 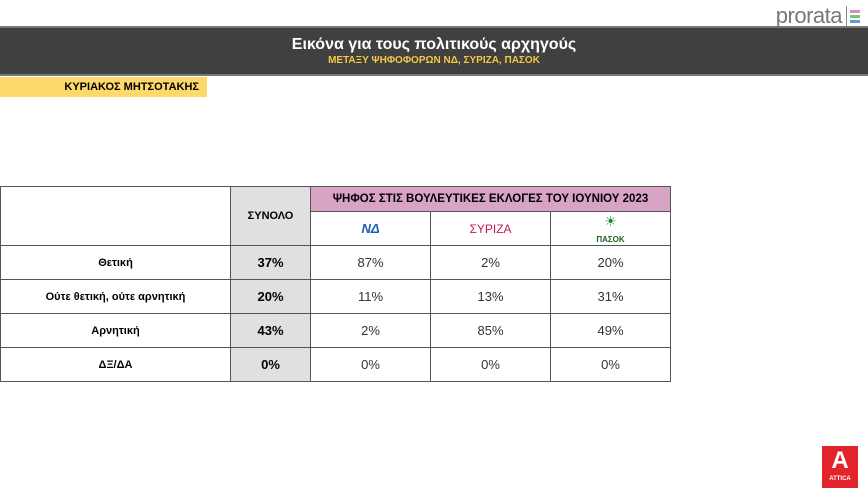 I want to click on attica-letter-icon: A, so click(x=840, y=460).